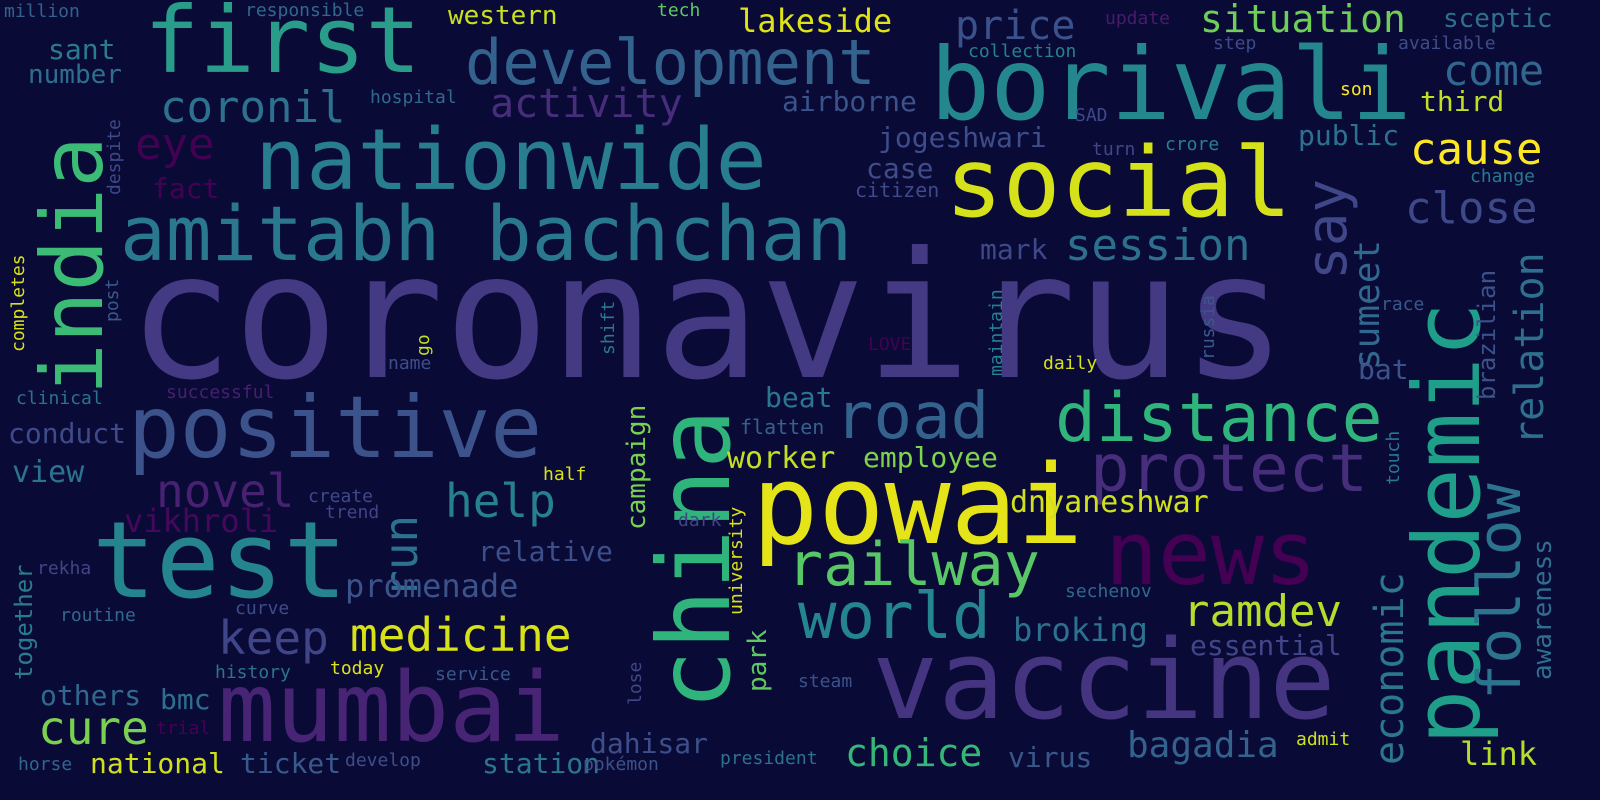 The image size is (1600, 800). I want to click on word-virus: virus, so click(1050, 757).